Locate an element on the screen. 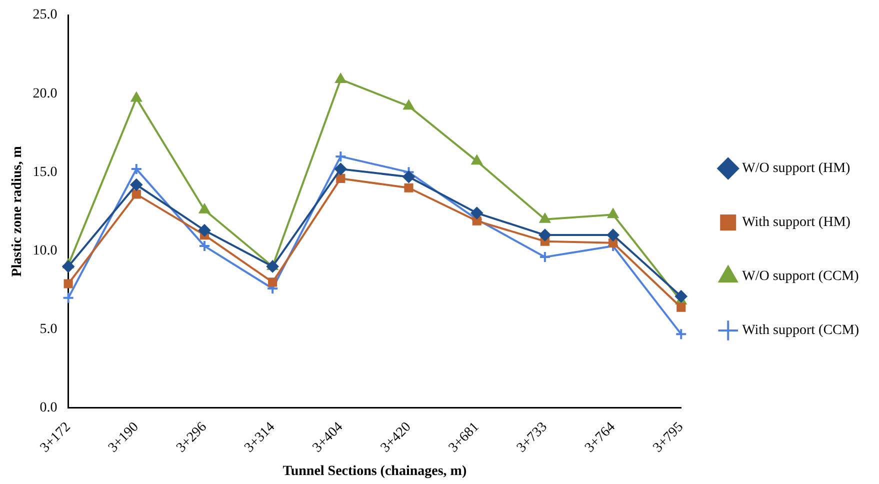 The height and width of the screenshot is (484, 879). legend-label: With support (HM) is located at coordinates (796, 222).